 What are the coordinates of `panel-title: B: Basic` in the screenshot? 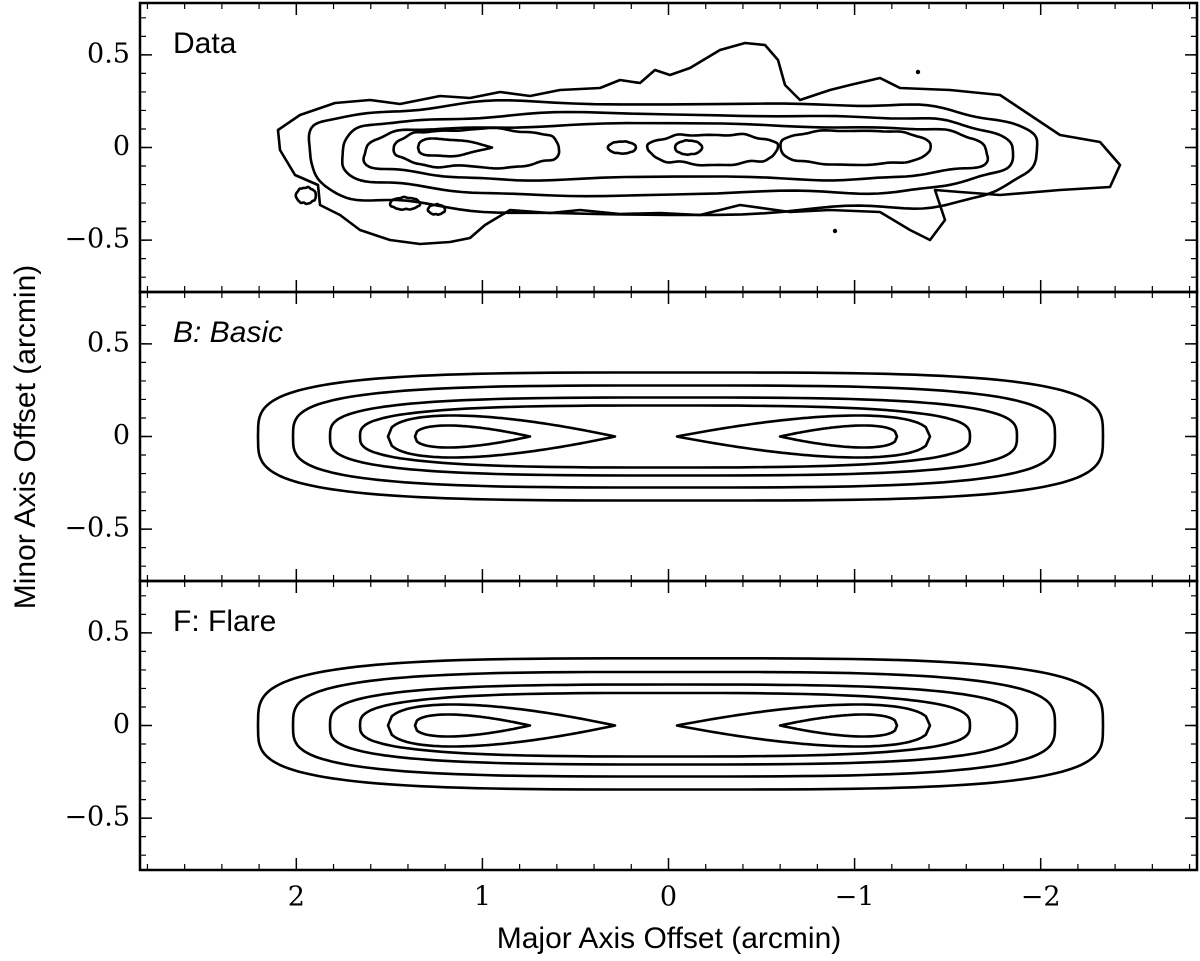 It's located at (228, 332).